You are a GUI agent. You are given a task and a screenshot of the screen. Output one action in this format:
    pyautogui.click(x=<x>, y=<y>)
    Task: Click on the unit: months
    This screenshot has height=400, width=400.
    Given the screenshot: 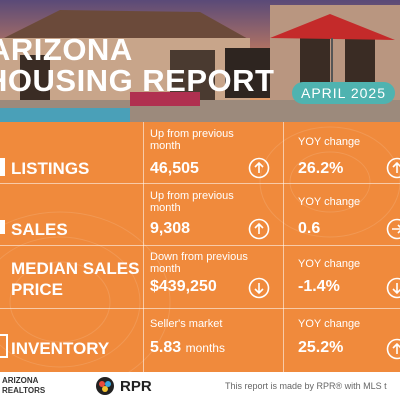 What is the action you would take?
    pyautogui.click(x=205, y=348)
    